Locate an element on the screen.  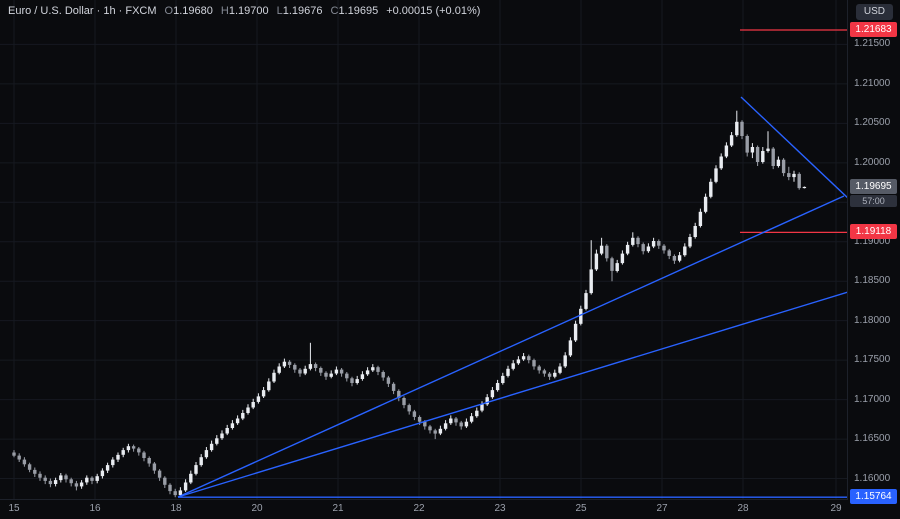
price-axis-label: 1.18000 is located at coordinates (872, 320).